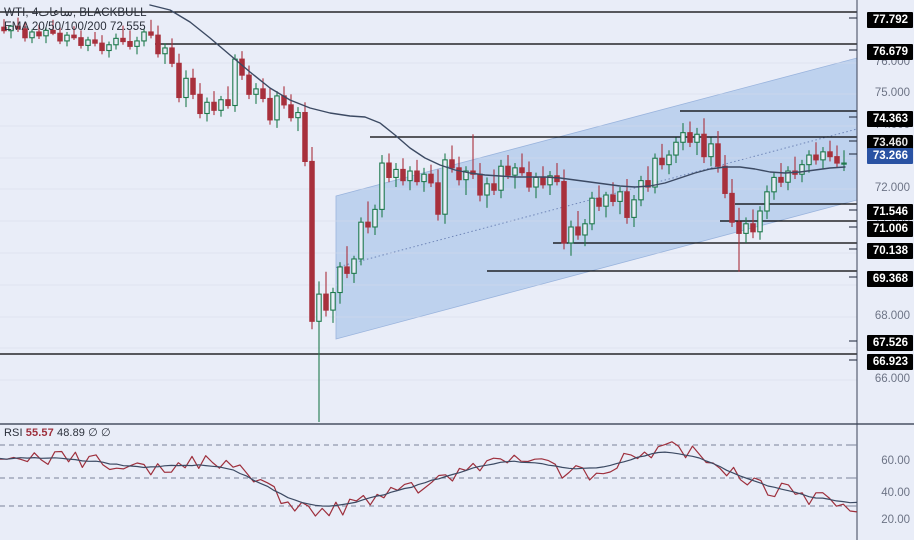  Describe the element at coordinates (889, 52) in the screenshot. I see `price-level-badge: 76.679` at that location.